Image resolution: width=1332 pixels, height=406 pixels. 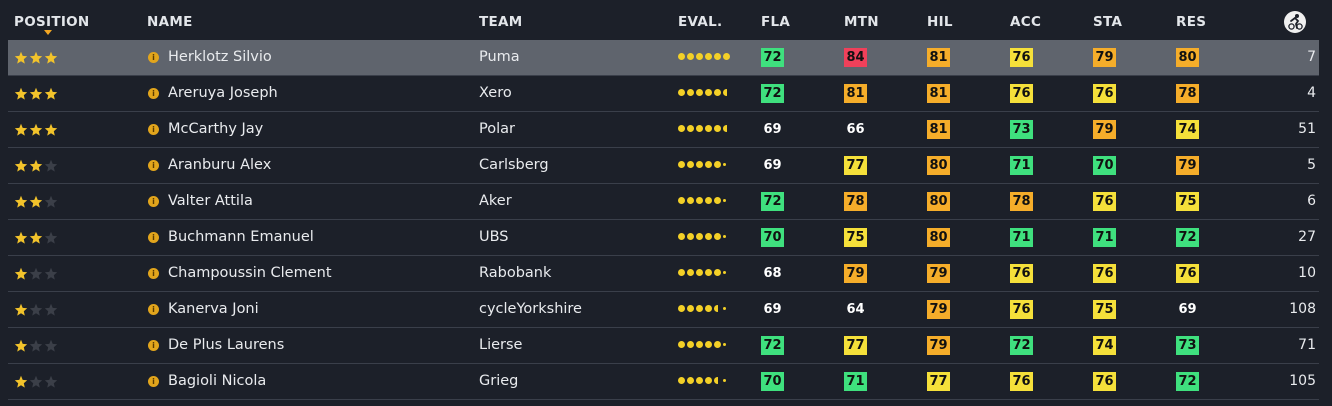 I want to click on stat-mtn: 71, so click(x=855, y=381).